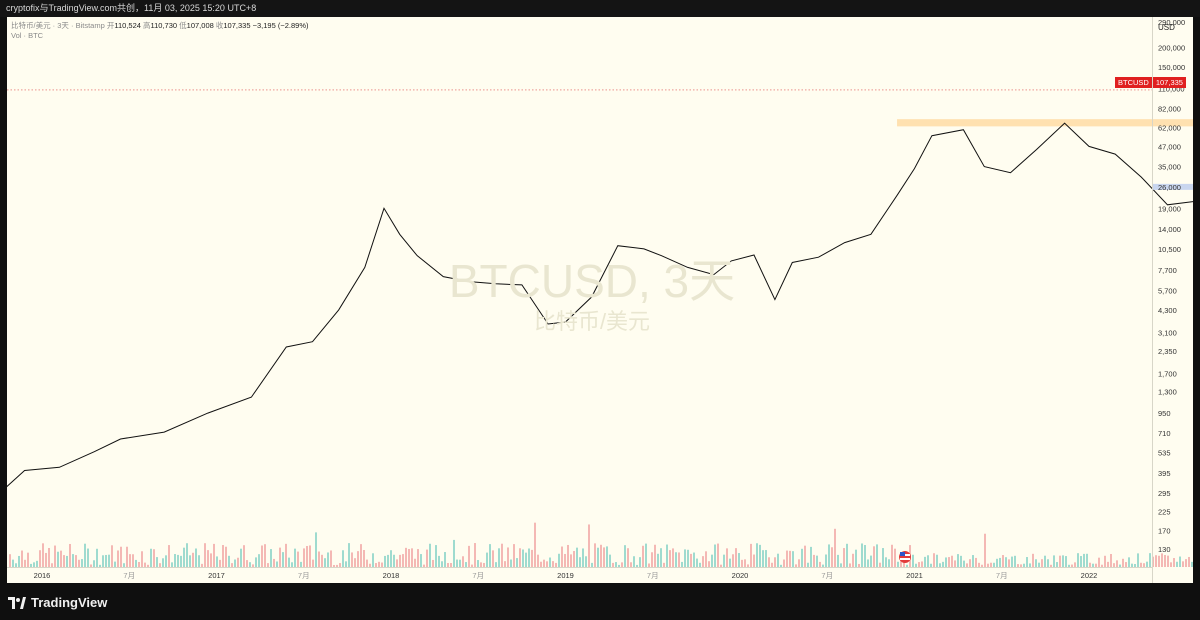 The image size is (1200, 620). I want to click on y-tick-label: 26,000, so click(1169, 187).